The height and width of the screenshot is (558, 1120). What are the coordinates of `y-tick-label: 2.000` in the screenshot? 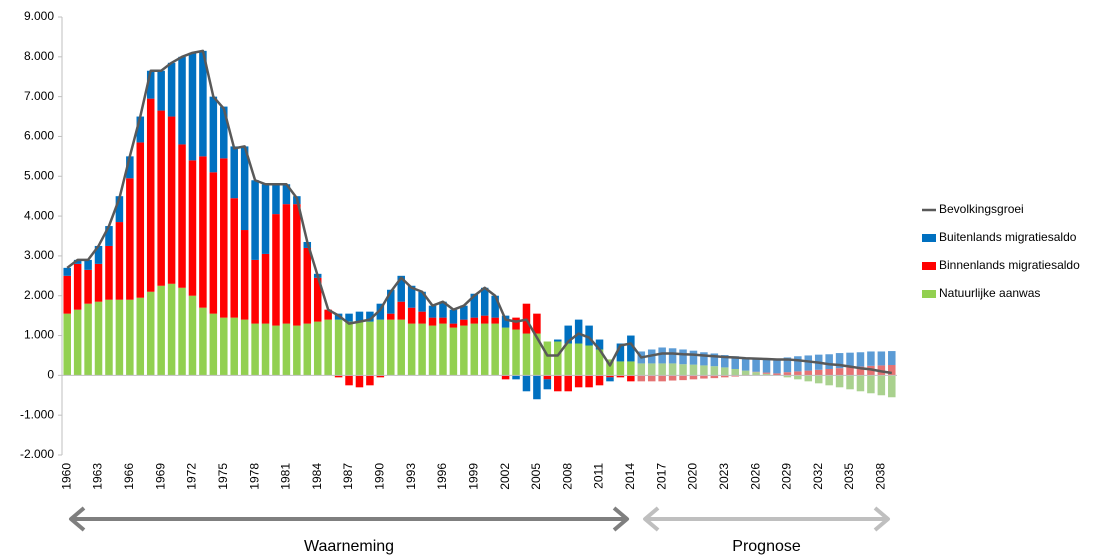 It's located at (39, 295).